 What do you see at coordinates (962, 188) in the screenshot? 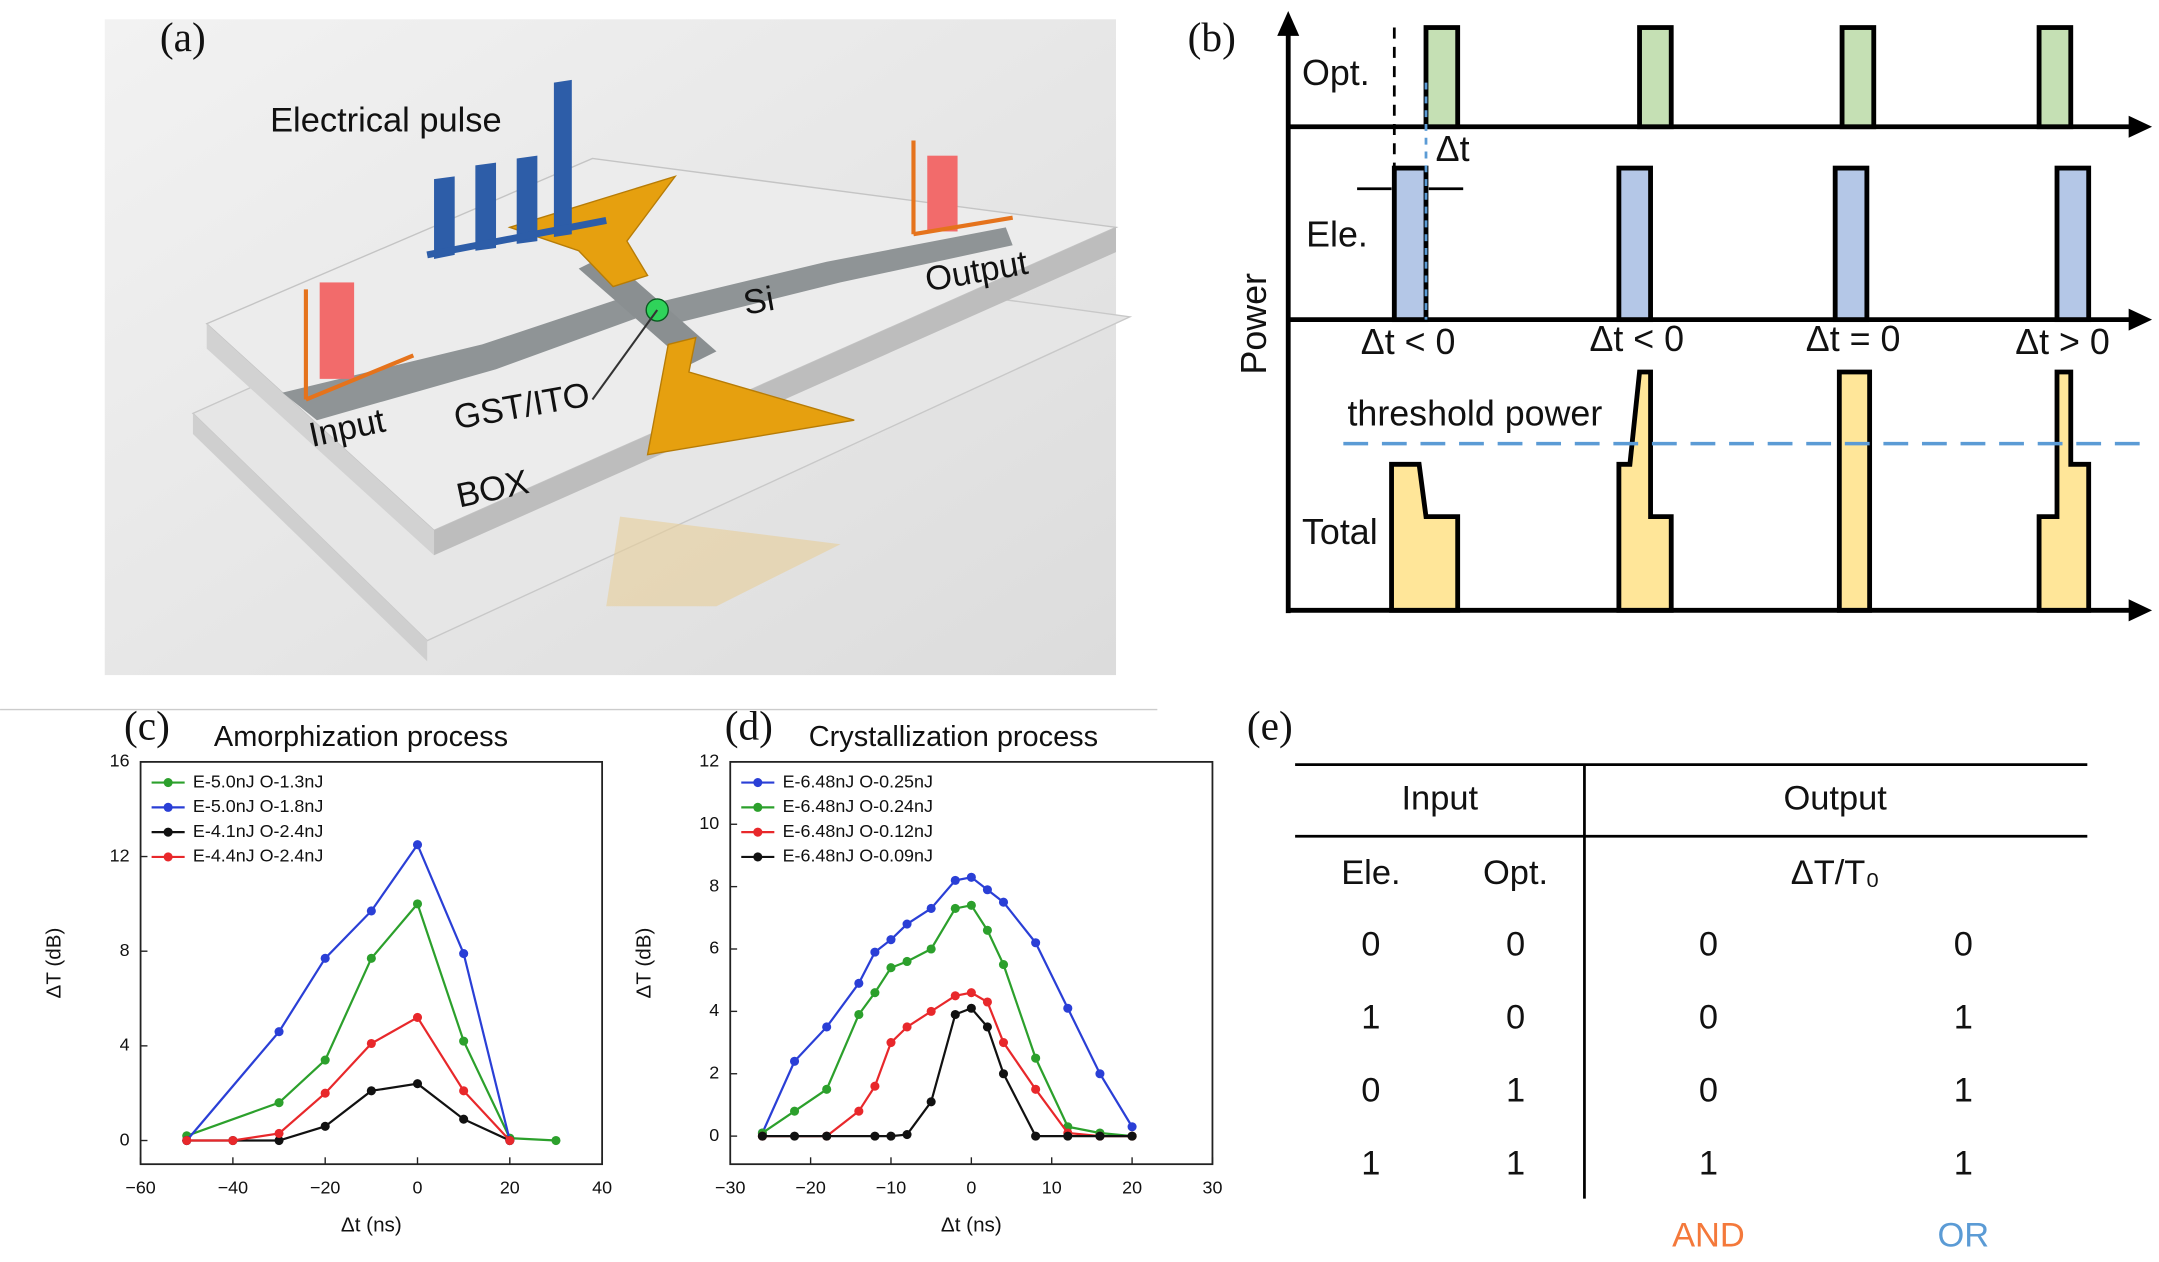
I see `output-pulse` at bounding box center [962, 188].